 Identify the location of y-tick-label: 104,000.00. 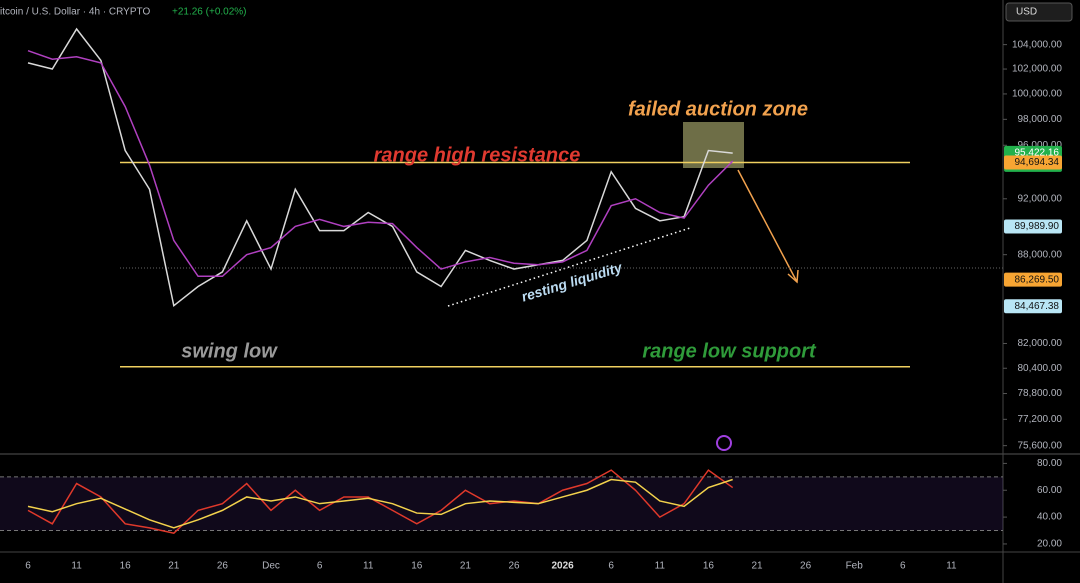
(1037, 44).